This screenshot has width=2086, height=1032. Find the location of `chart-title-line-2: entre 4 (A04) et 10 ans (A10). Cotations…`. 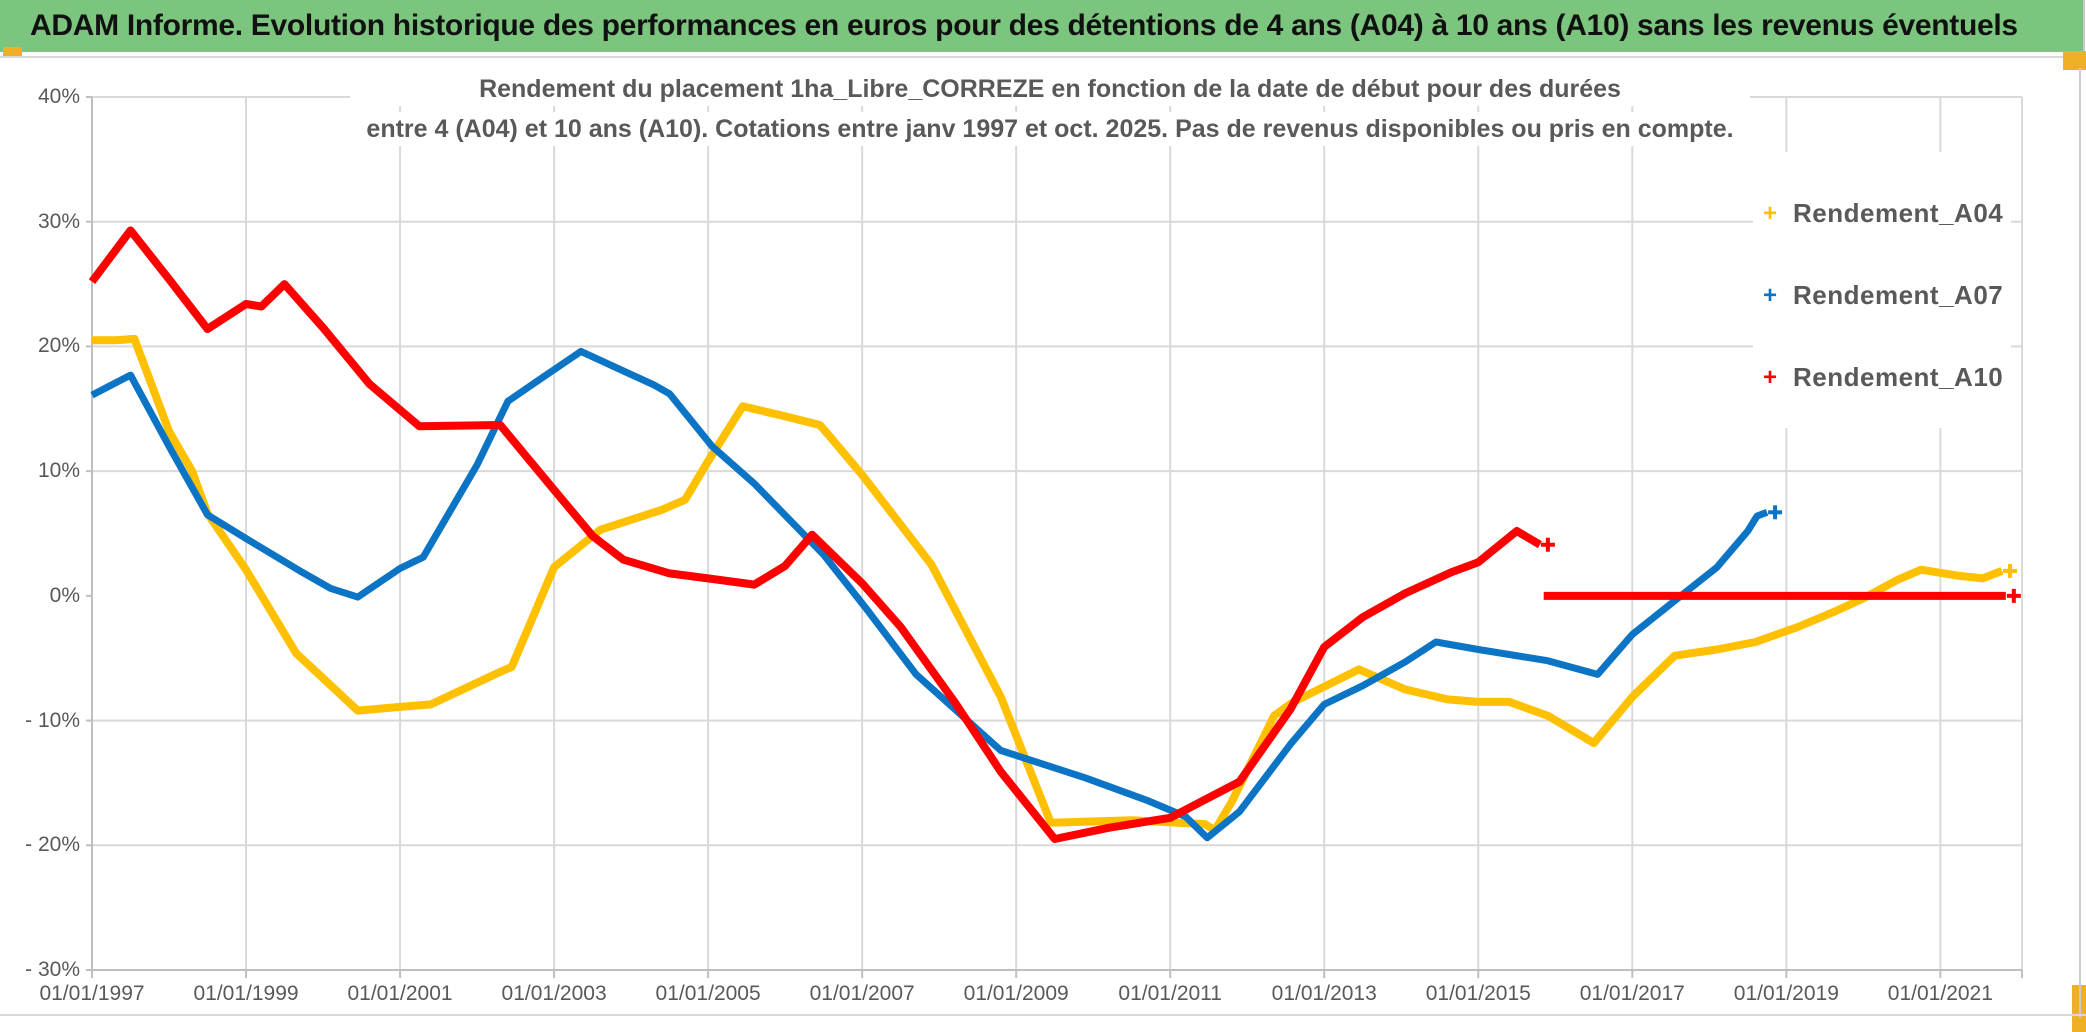

chart-title-line-2: entre 4 (A04) et 10 ans (A10). Cotations… is located at coordinates (1050, 129).